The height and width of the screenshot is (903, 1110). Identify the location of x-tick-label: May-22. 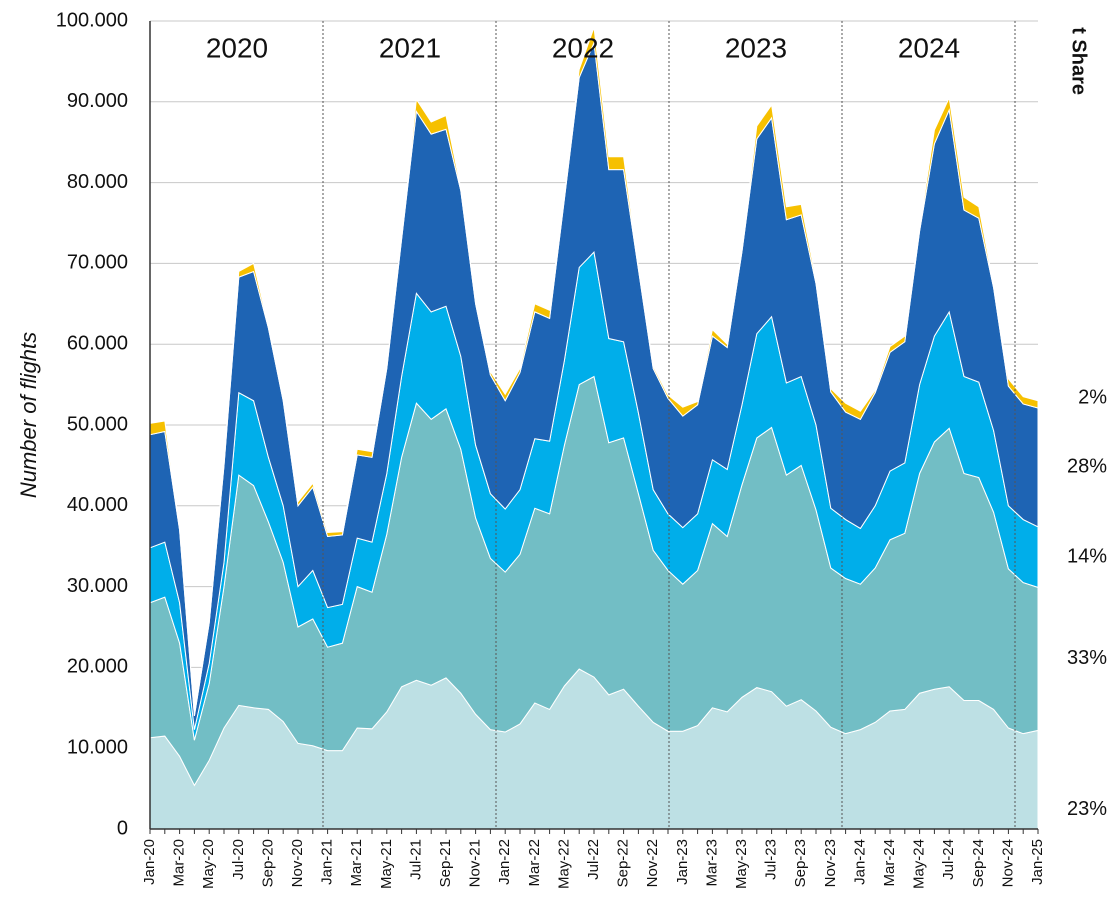
(563, 864).